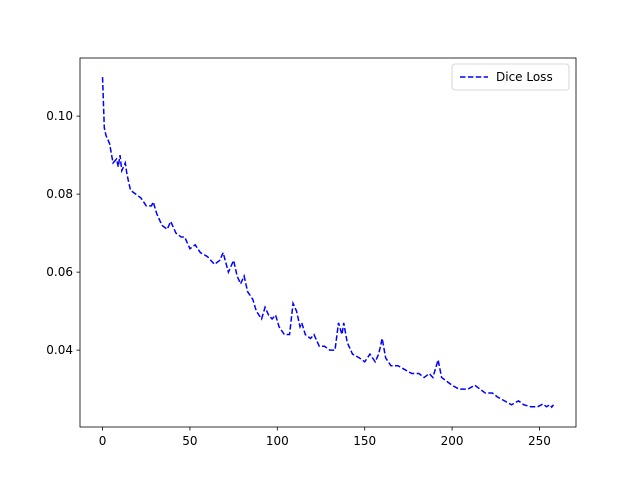  What do you see at coordinates (59, 116) in the screenshot?
I see `y-tick-label: 0.10` at bounding box center [59, 116].